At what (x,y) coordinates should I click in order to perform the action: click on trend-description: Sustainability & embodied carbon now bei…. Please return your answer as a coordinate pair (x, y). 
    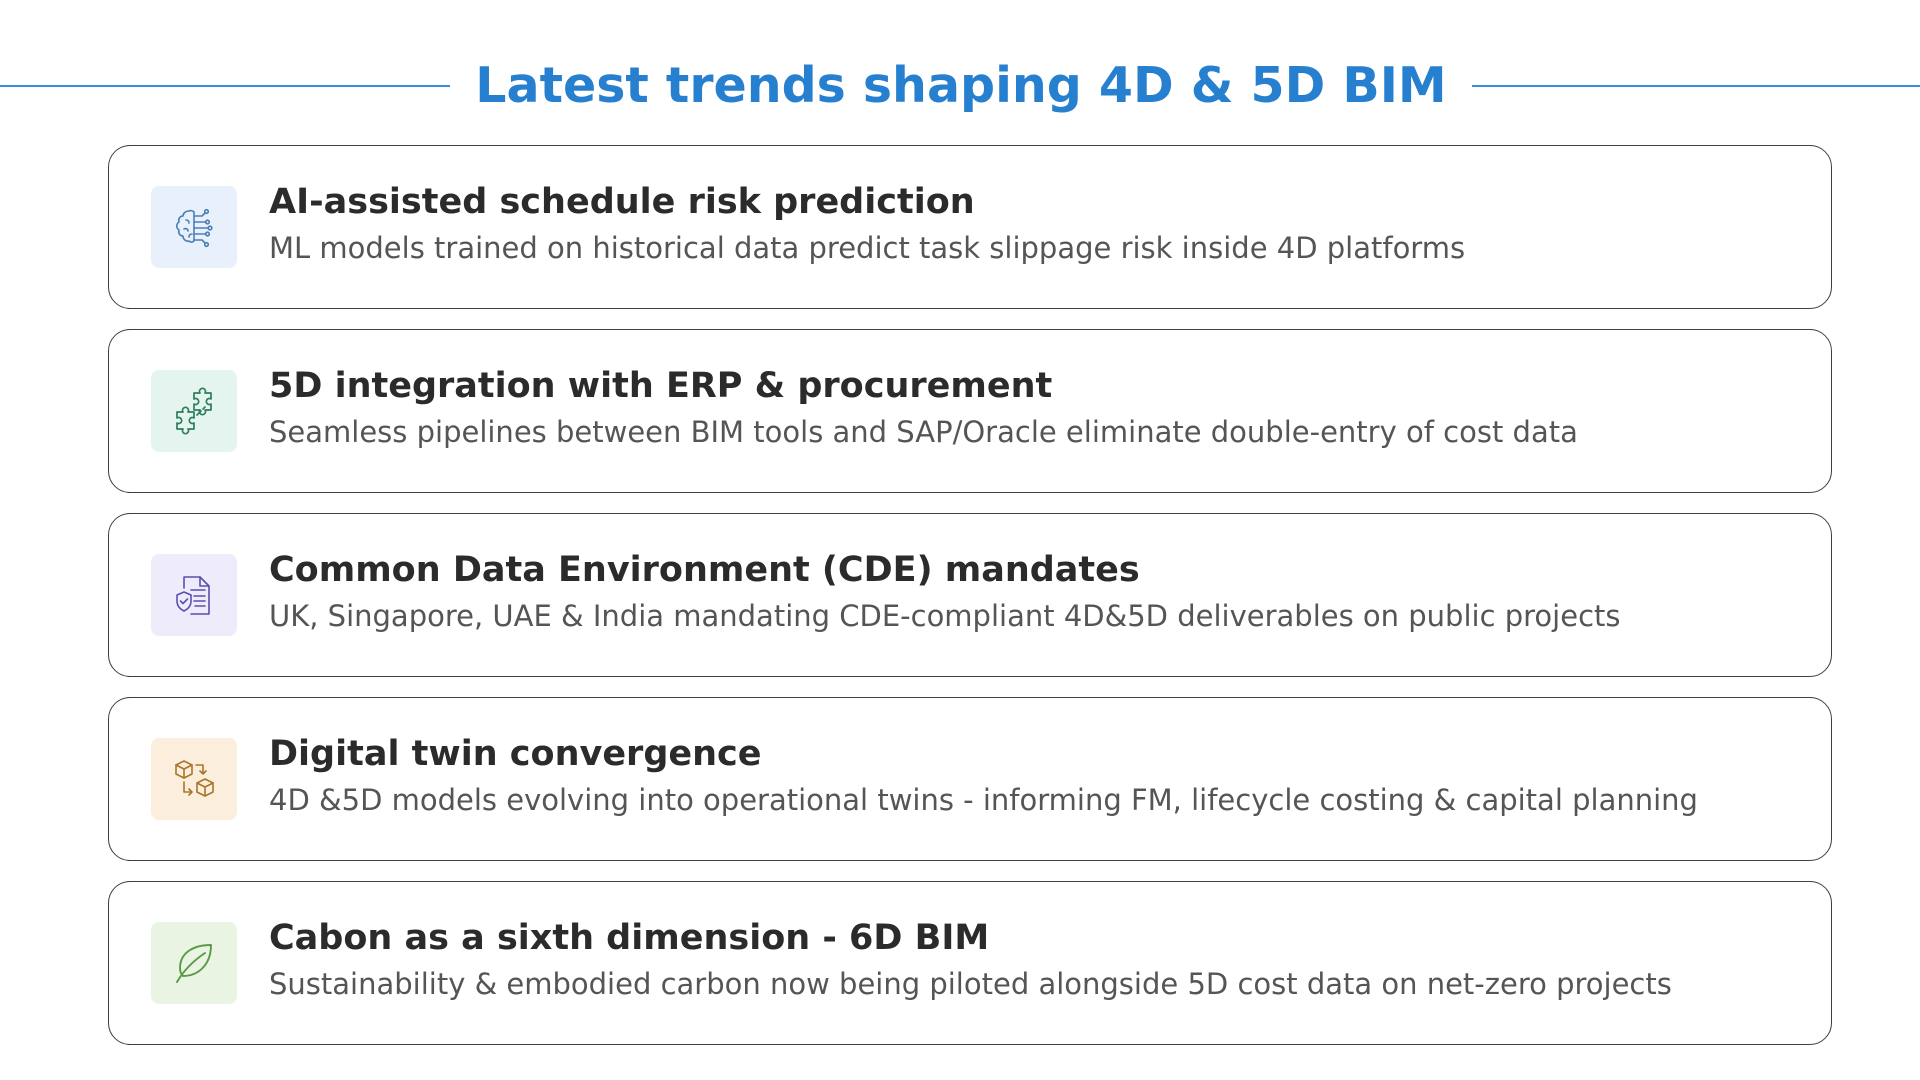
    Looking at the image, I should click on (970, 984).